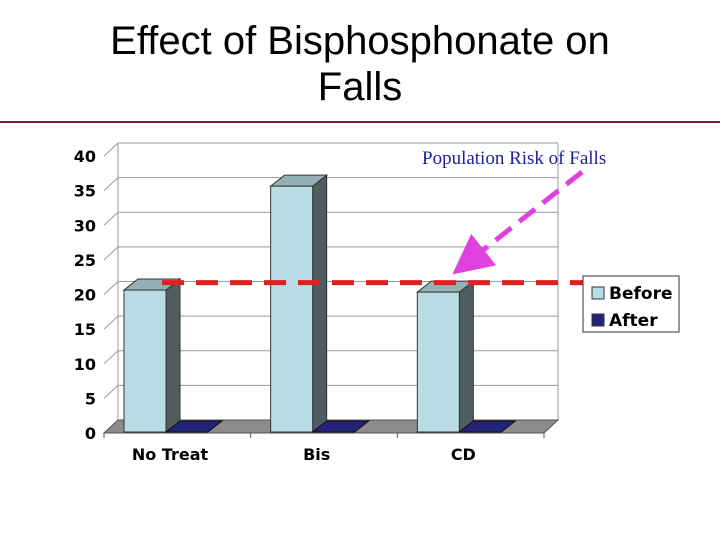 This screenshot has width=720, height=540. I want to click on title-divider, so click(360, 122).